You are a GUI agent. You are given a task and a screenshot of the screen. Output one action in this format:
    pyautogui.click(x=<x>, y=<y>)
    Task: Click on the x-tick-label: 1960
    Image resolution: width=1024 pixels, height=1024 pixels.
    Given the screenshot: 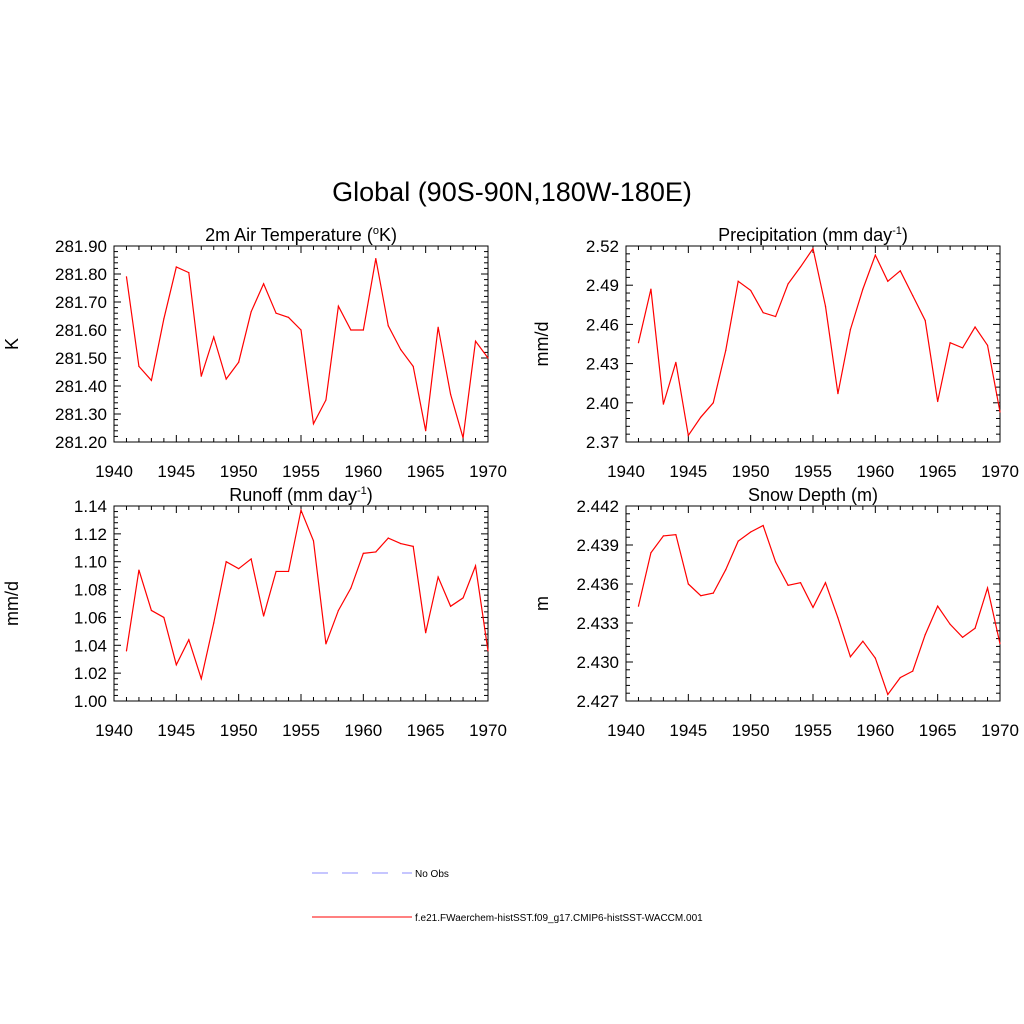 What is the action you would take?
    pyautogui.click(x=875, y=471)
    